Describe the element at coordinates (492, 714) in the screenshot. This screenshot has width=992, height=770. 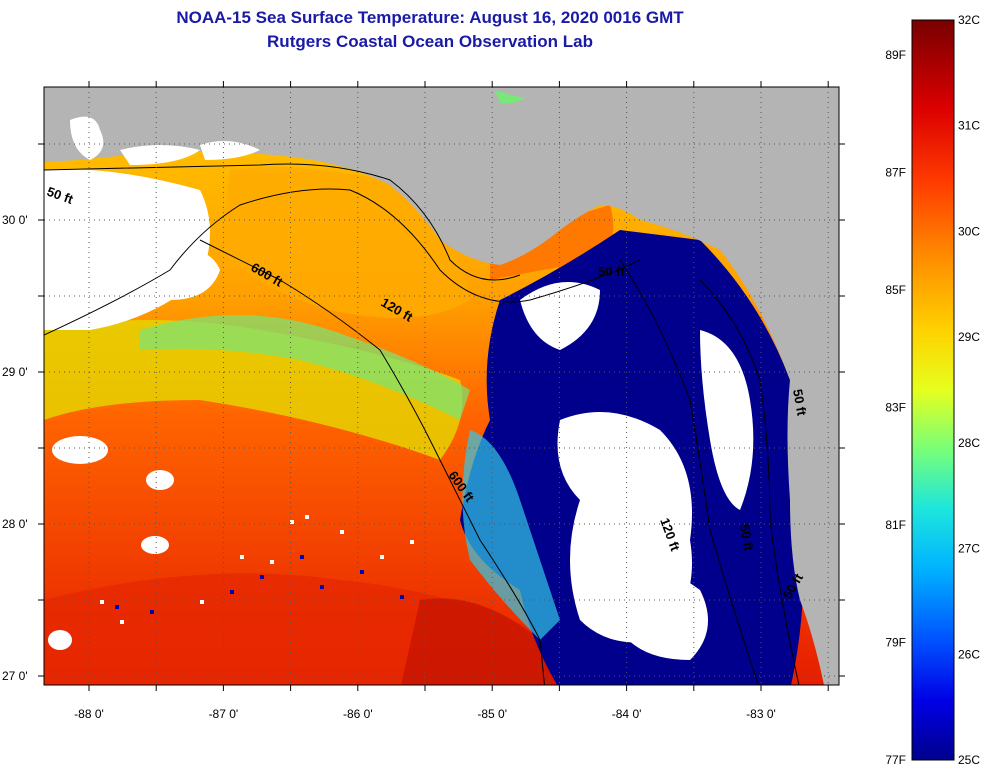
I see `lon-label: -85 0'` at that location.